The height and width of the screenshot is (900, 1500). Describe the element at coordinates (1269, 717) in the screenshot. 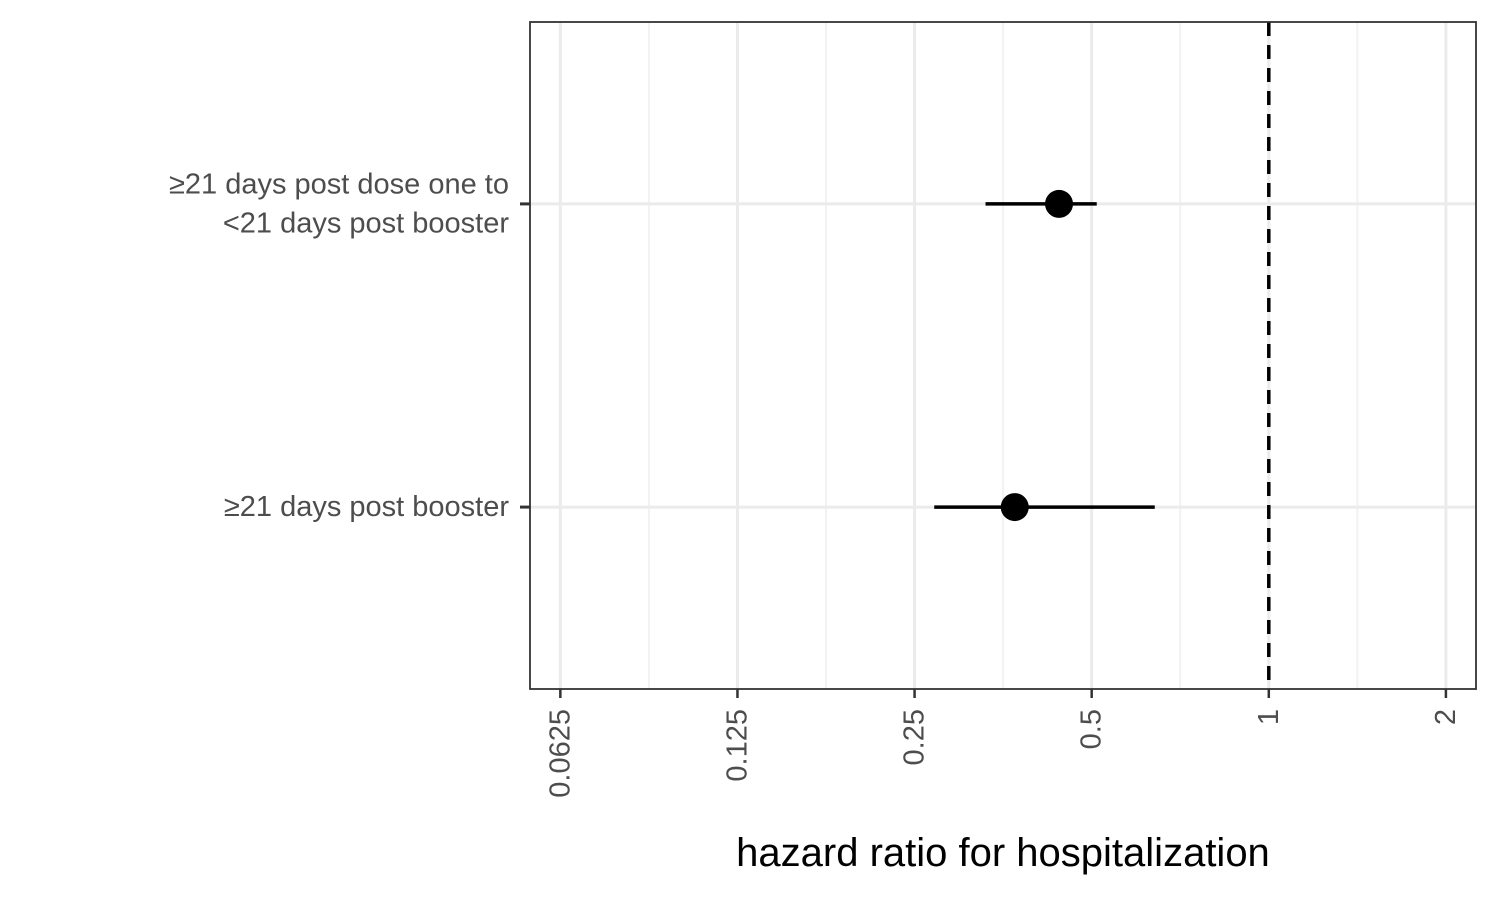

I see `x-axis-tick-label: 1` at that location.